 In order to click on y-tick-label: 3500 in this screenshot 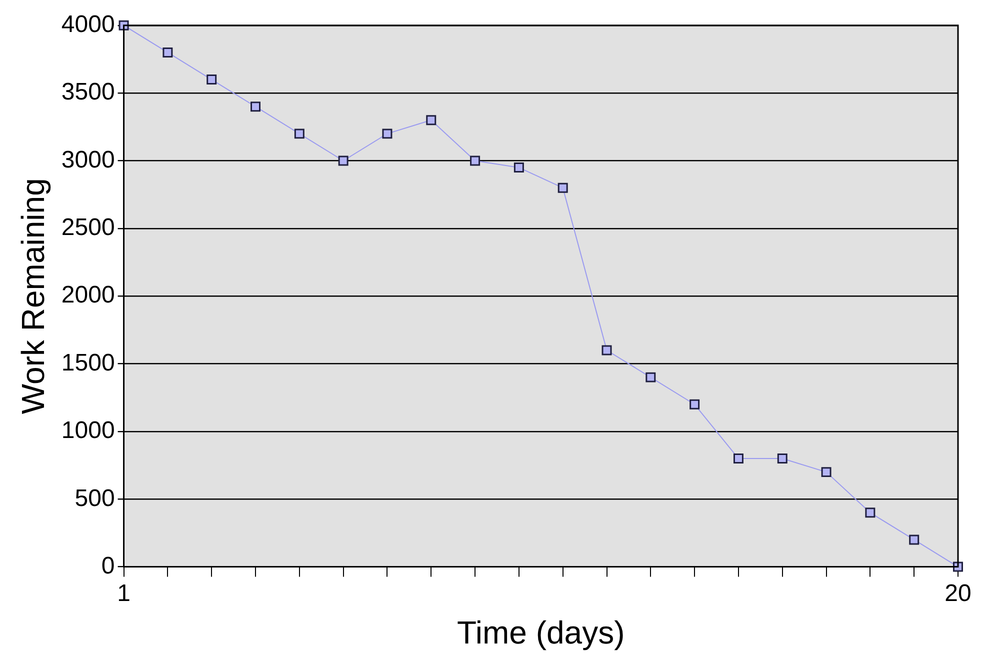, I will do `click(88, 92)`.